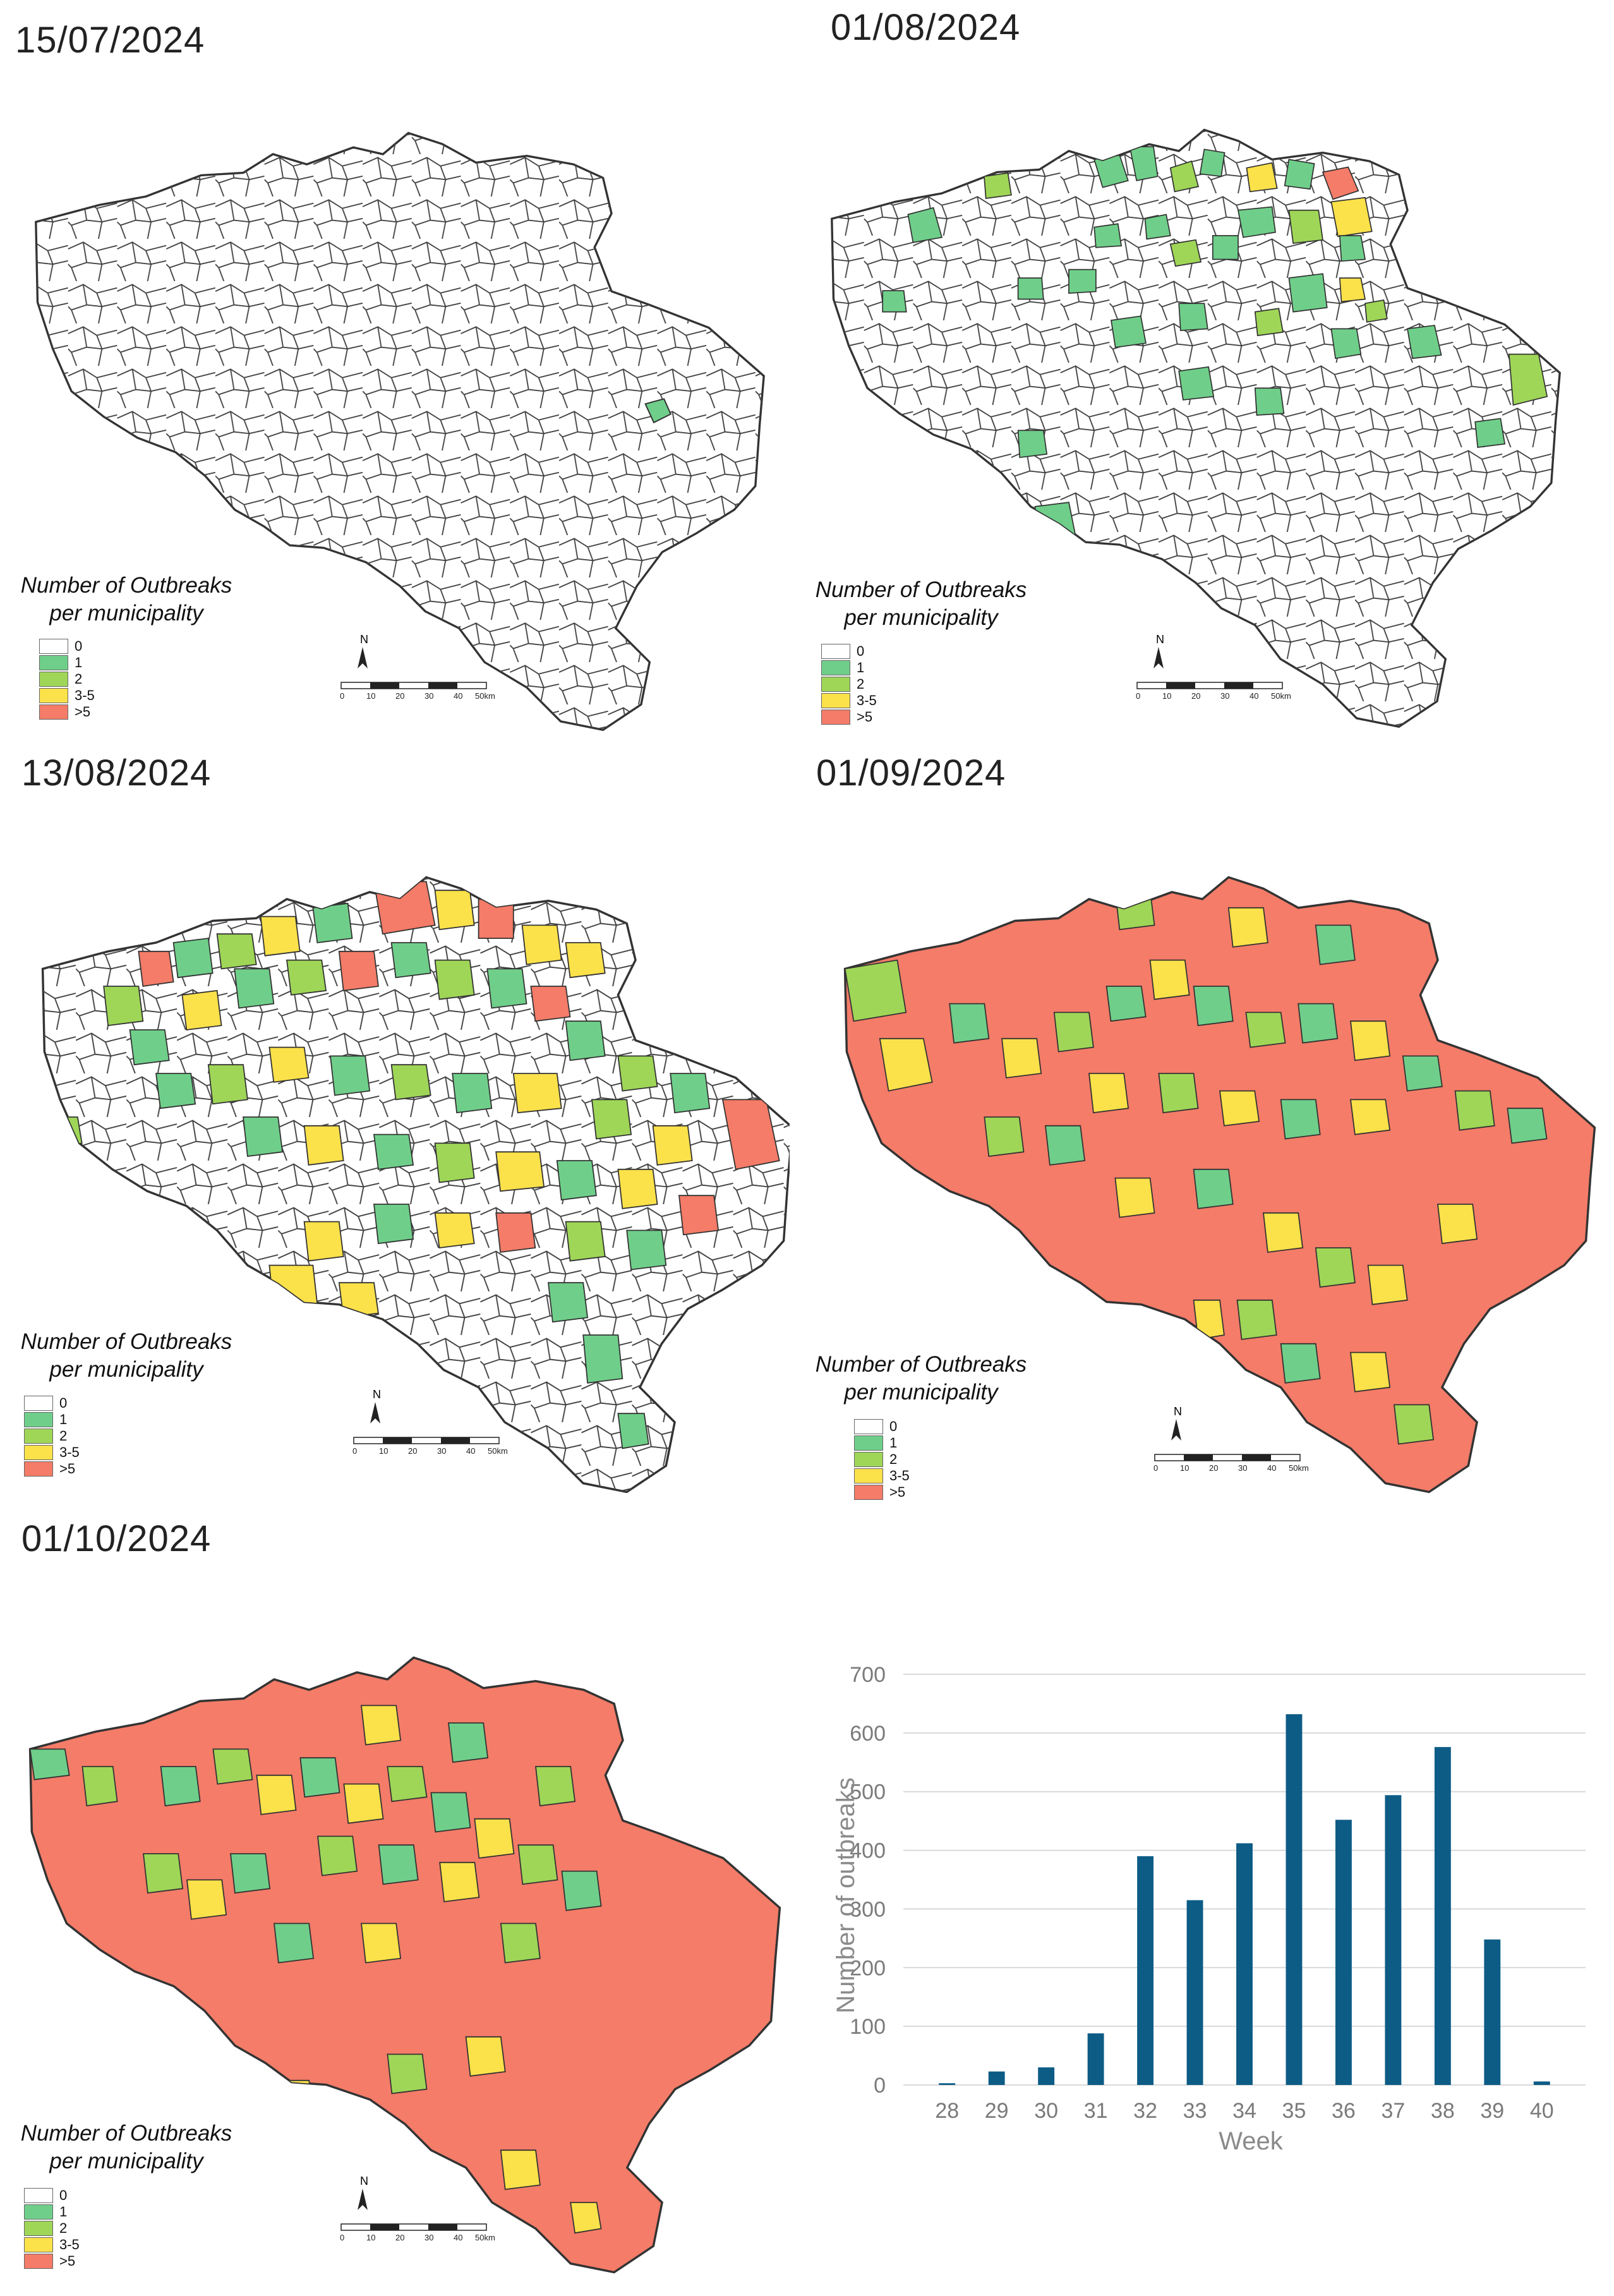 The image size is (1614, 2296). What do you see at coordinates (1252, 2141) in the screenshot?
I see `x-axis-label: Week` at bounding box center [1252, 2141].